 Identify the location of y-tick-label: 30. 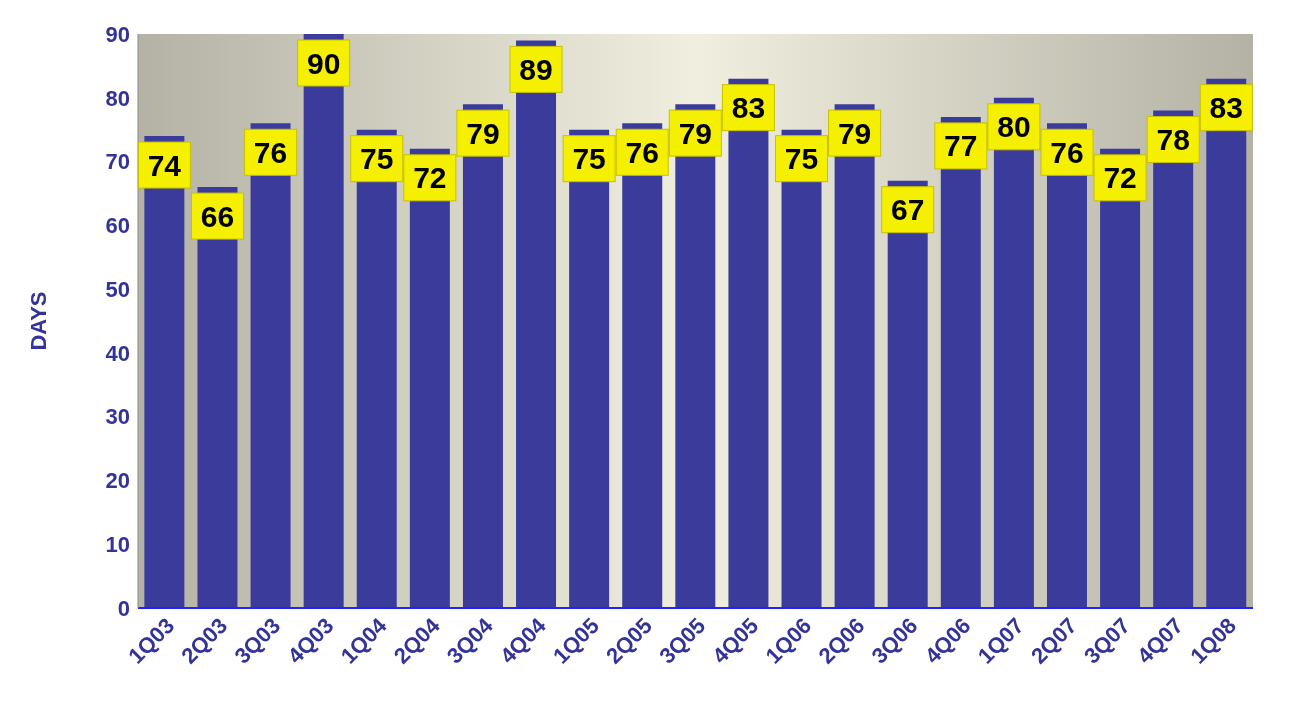
(117, 417).